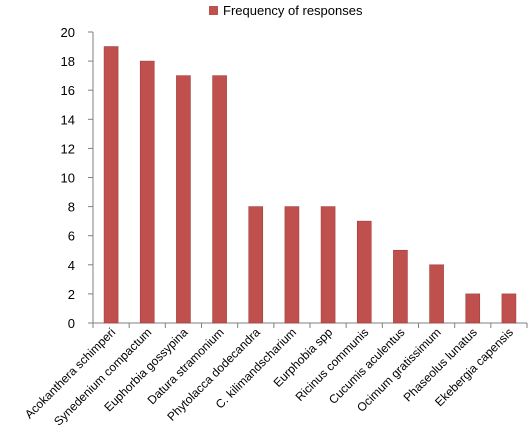  What do you see at coordinates (68, 90) in the screenshot?
I see `y-tick-label: 16` at bounding box center [68, 90].